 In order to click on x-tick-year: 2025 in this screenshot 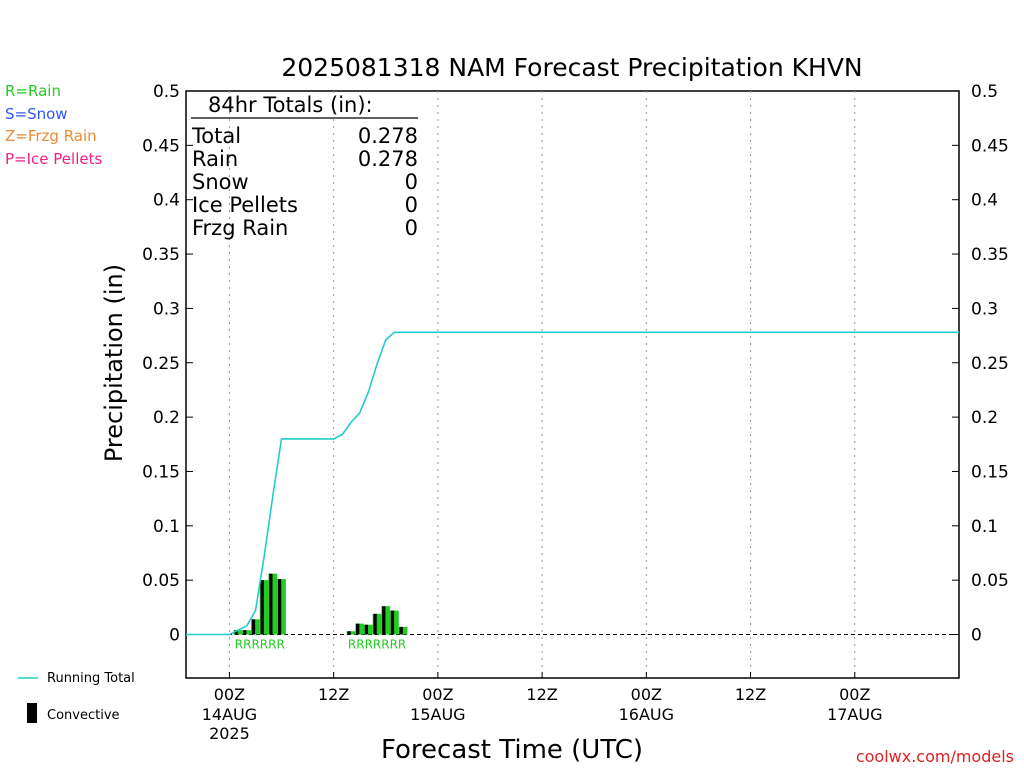, I will do `click(229, 733)`.